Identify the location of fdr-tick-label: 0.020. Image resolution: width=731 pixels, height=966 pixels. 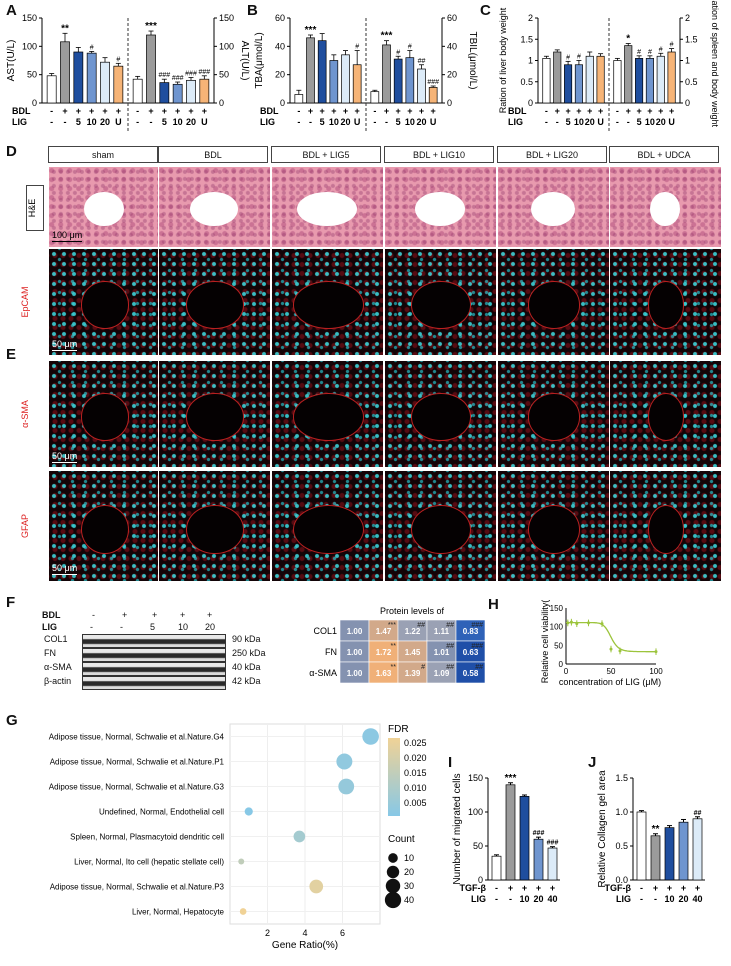
(415, 758).